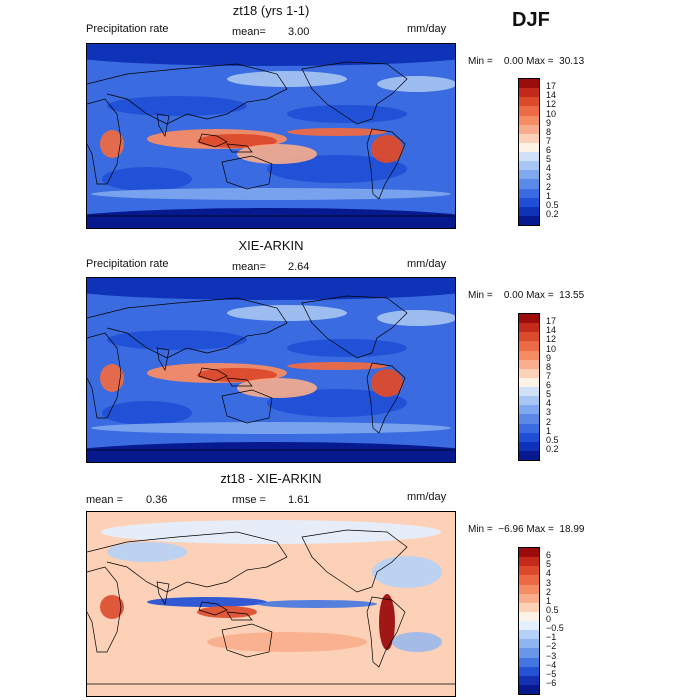  Describe the element at coordinates (271, 245) in the screenshot. I see `panel2-title: XIE-ARKIN` at that location.